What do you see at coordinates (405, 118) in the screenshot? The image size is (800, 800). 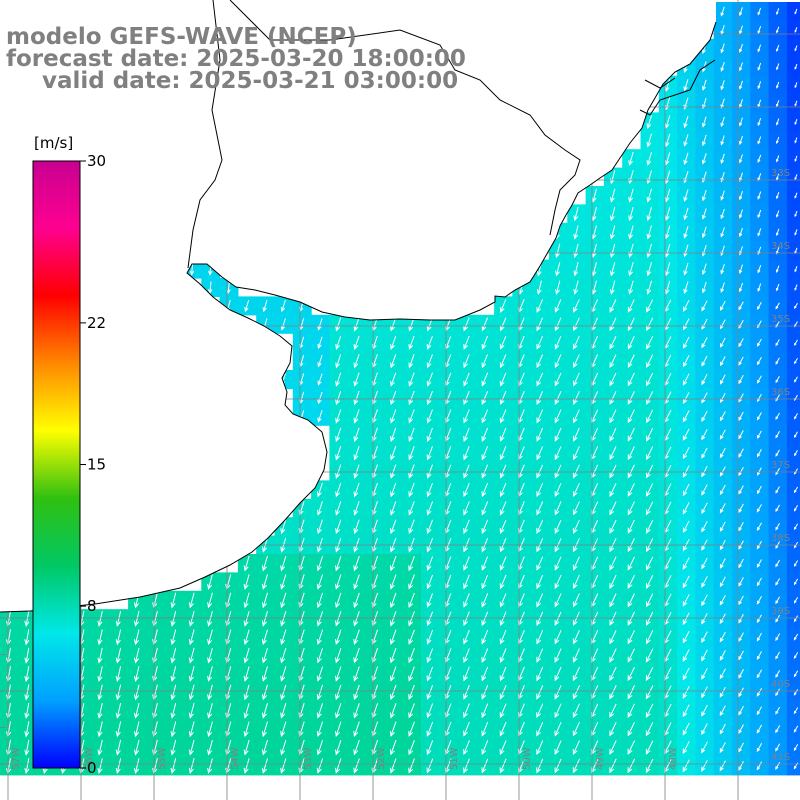 I see `border-line` at bounding box center [405, 118].